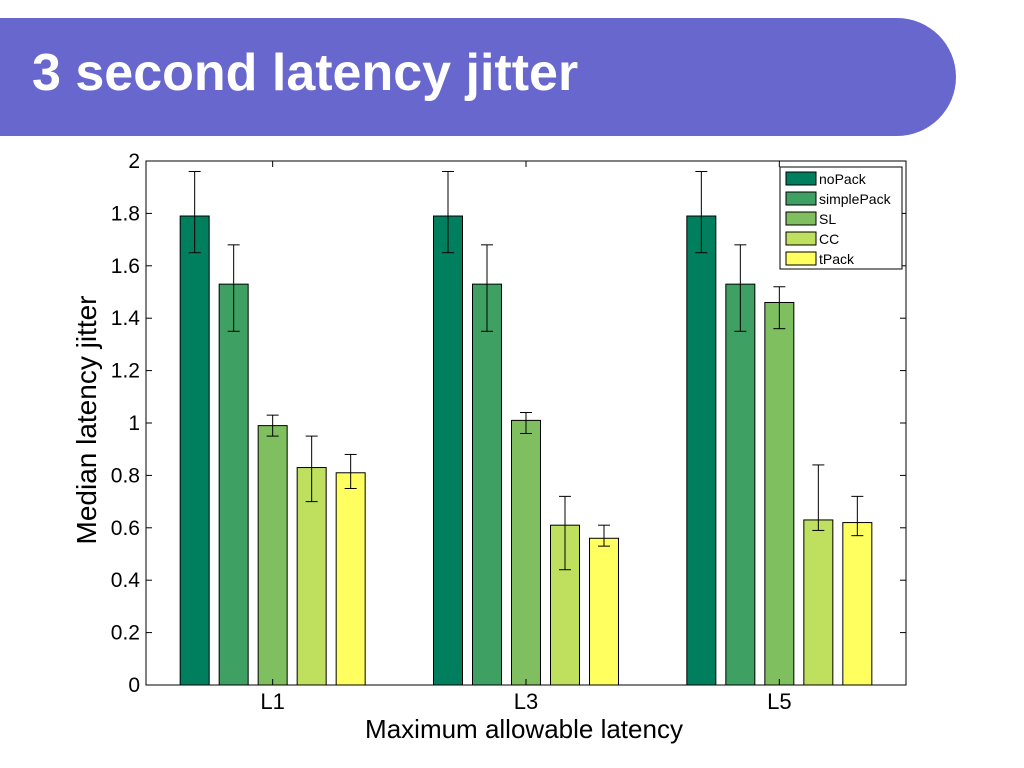 This screenshot has width=1024, height=768. Describe the element at coordinates (134, 161) in the screenshot. I see `y-tick-label: 2` at that location.